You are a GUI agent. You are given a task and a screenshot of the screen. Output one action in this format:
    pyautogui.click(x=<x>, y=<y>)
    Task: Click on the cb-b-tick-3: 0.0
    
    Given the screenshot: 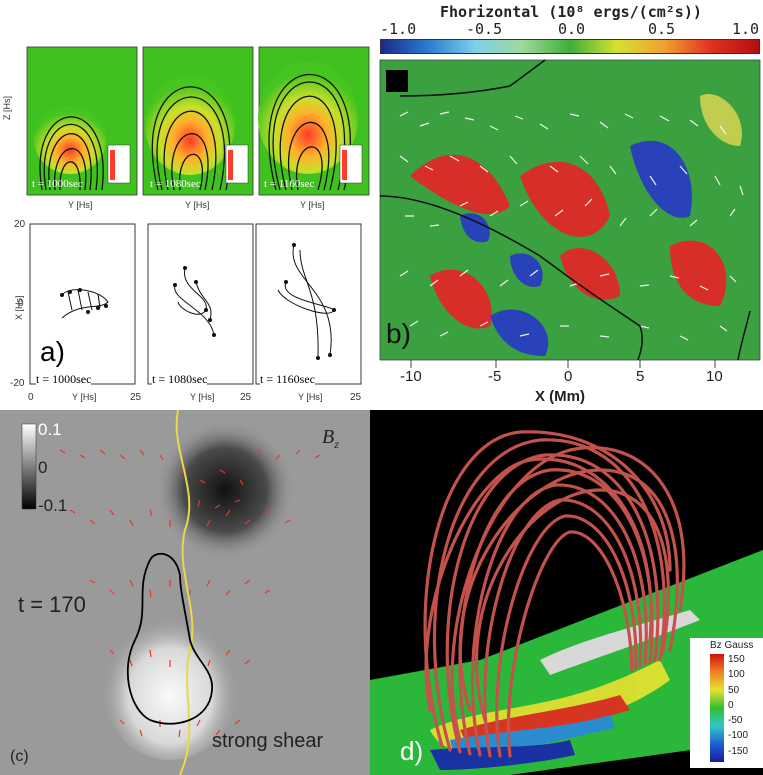 What is the action you would take?
    pyautogui.click(x=572, y=29)
    